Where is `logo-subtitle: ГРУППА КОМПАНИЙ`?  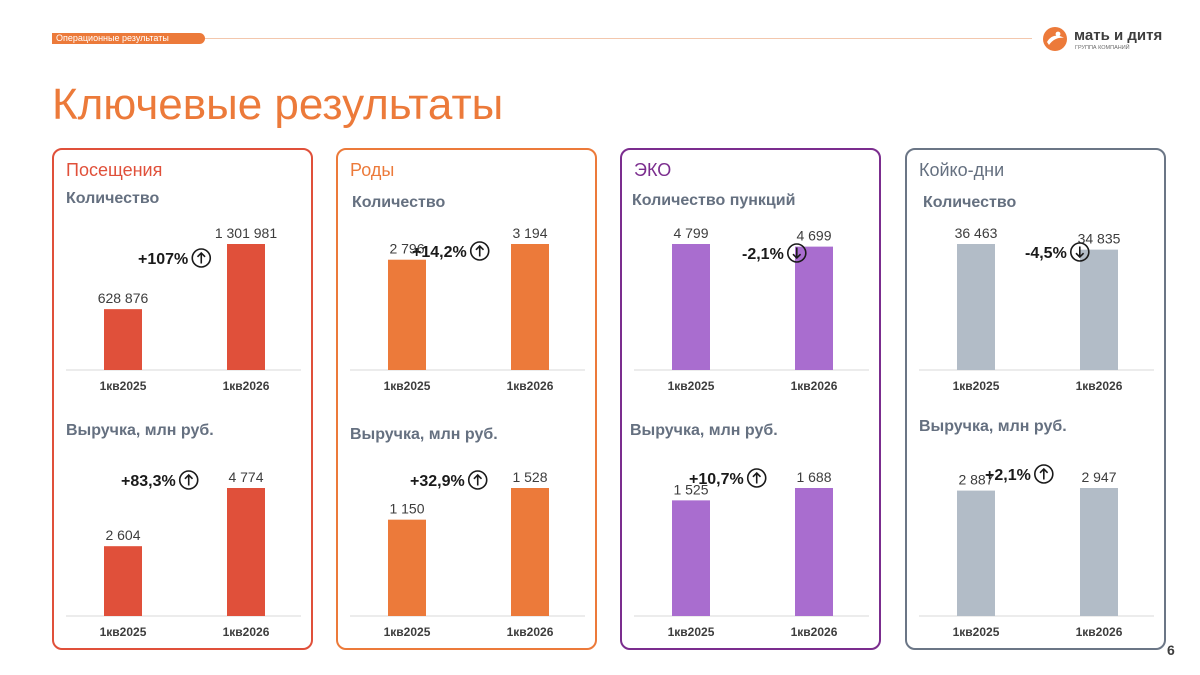
logo-subtitle: ГРУППА КОМПАНИЙ is located at coordinates (1102, 48).